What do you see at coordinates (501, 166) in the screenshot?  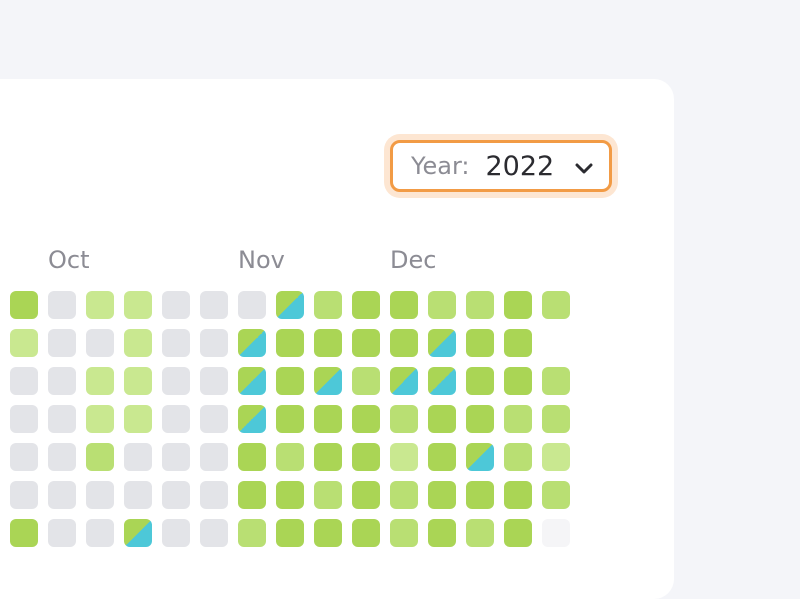 I see `year-dropdown: Year: 2022` at bounding box center [501, 166].